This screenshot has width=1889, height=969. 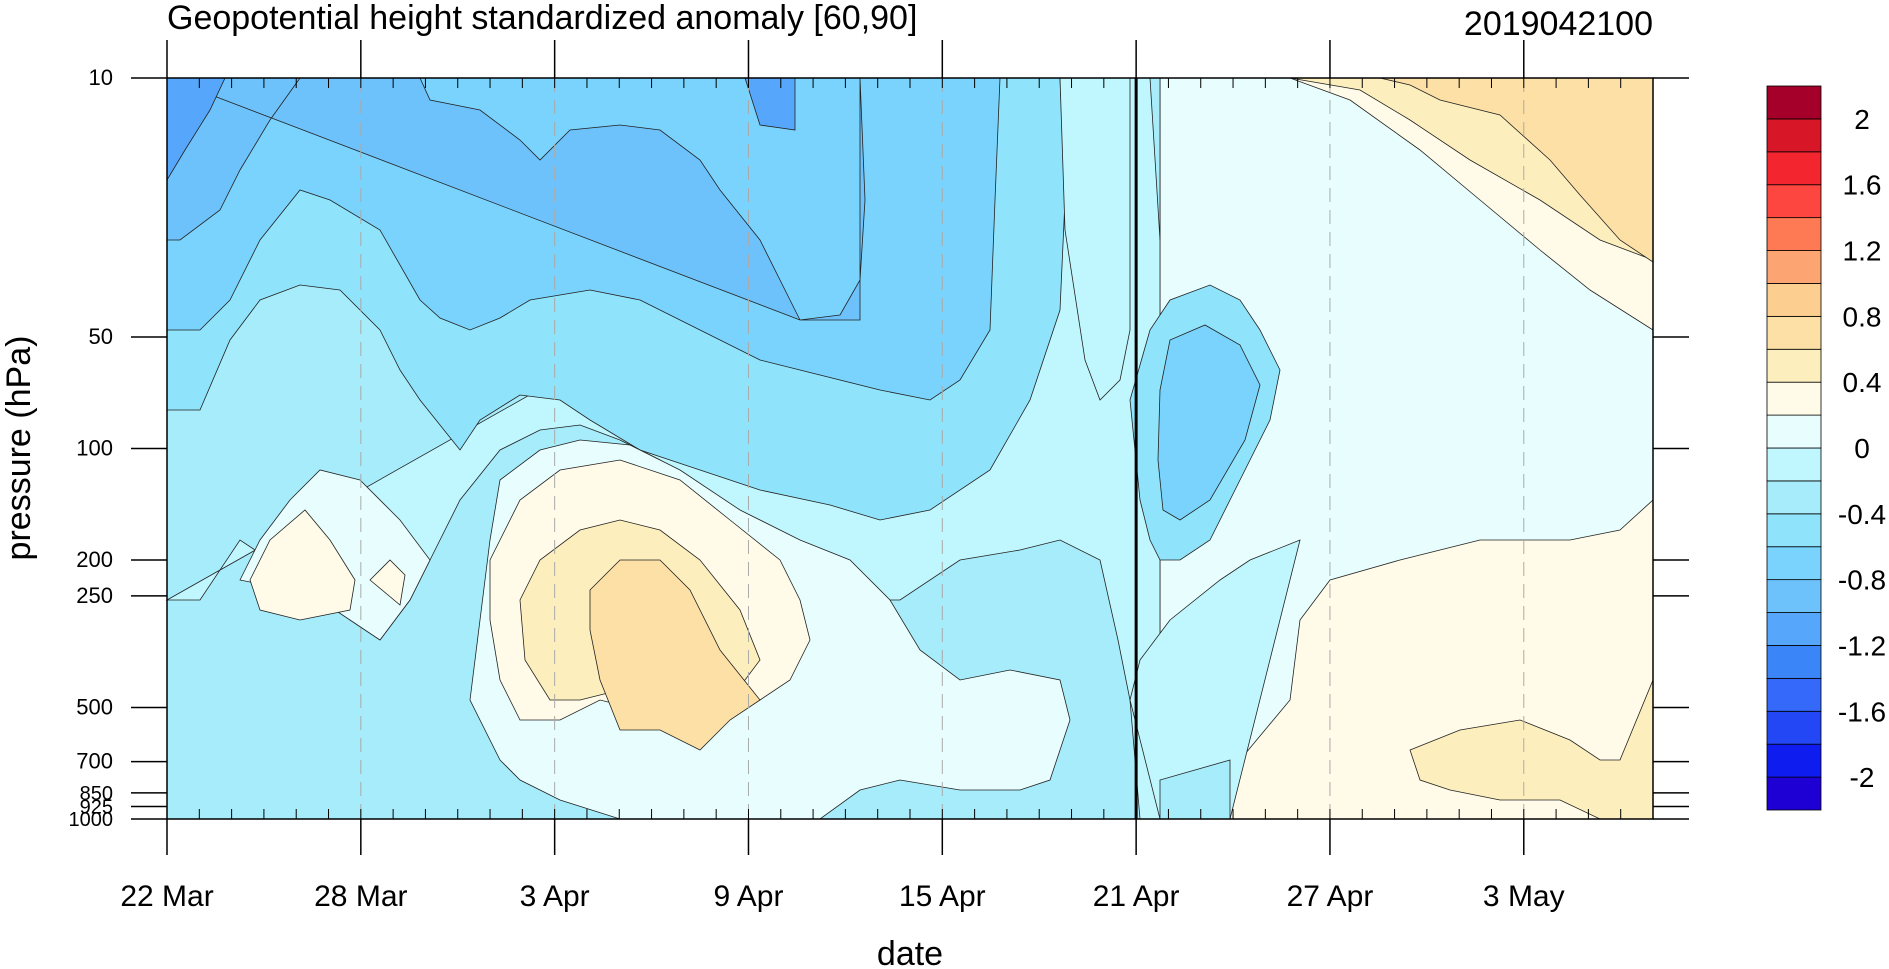 I want to click on colorbar-label: -0.4, so click(x=1862, y=514).